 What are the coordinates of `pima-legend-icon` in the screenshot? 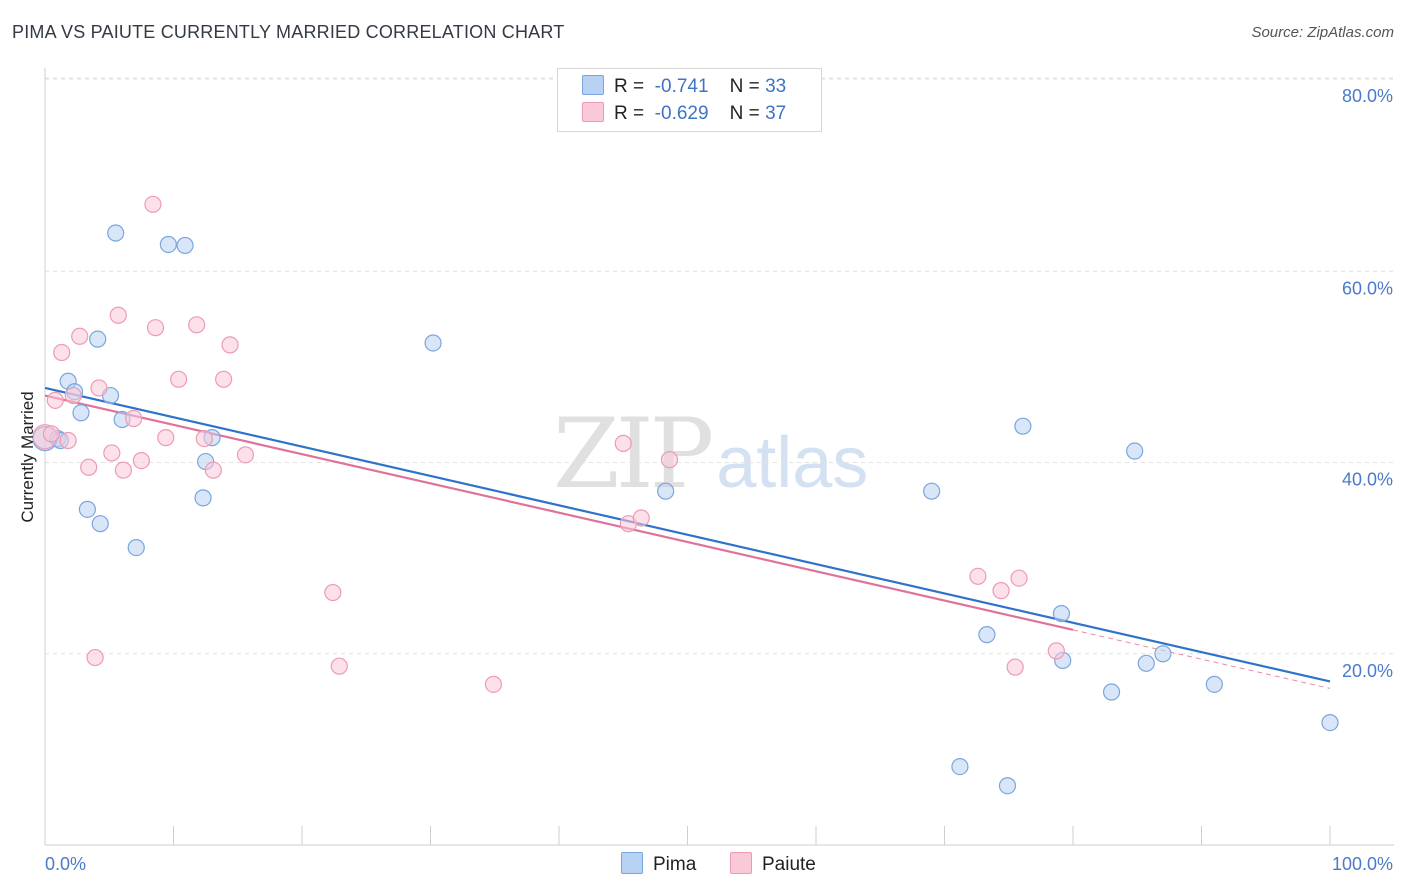 It's located at (632, 863).